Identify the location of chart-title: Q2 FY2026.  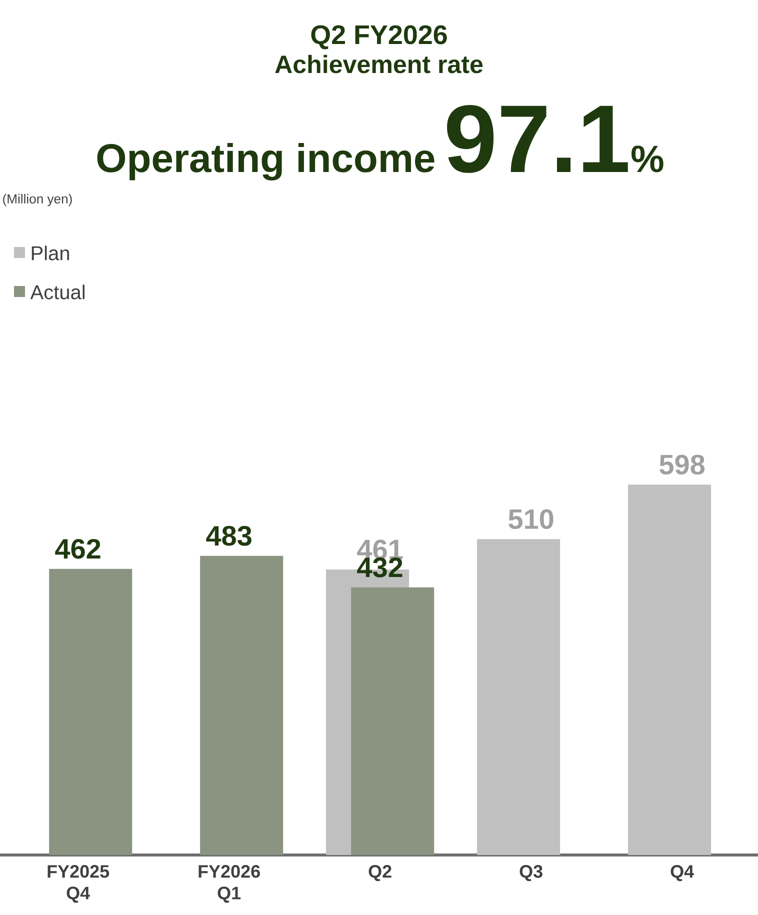
(379, 37).